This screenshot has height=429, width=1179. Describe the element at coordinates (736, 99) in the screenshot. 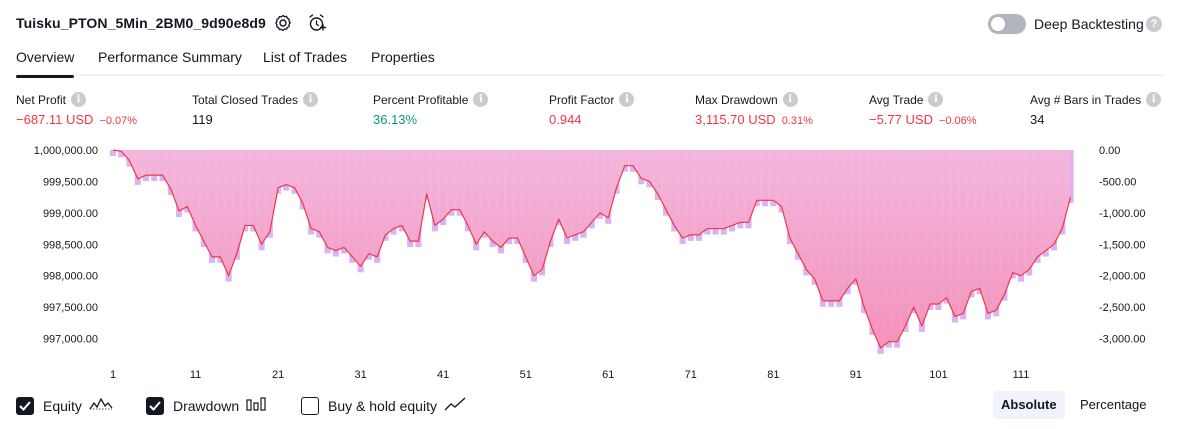

I see `metric-label: Max Drawdown` at that location.